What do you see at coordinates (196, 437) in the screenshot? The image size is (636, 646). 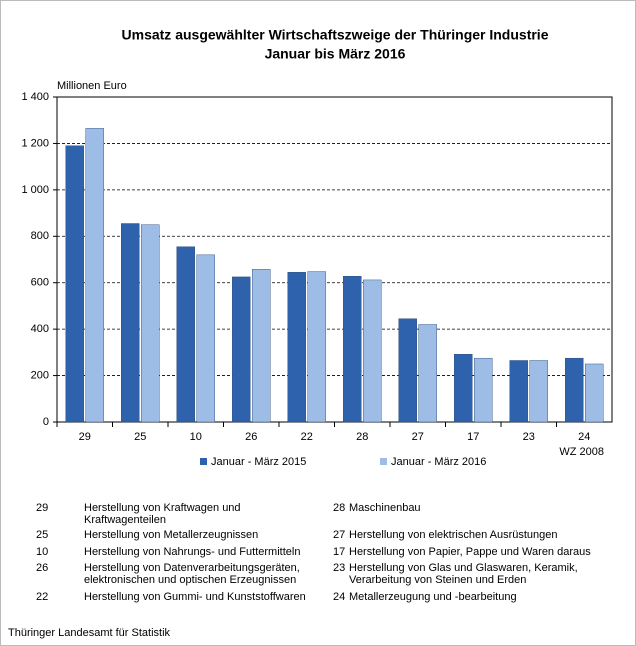 I see `x-tick-label: 10` at bounding box center [196, 437].